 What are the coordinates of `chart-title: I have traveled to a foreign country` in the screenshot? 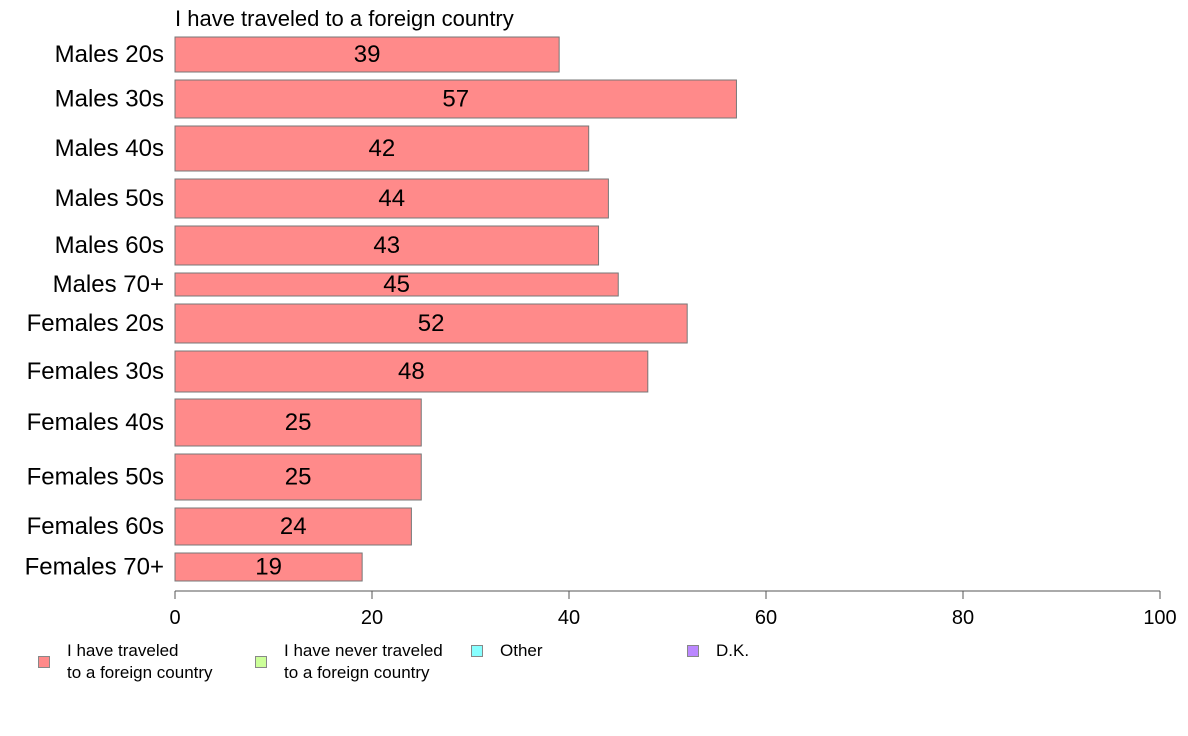 It's located at (344, 18).